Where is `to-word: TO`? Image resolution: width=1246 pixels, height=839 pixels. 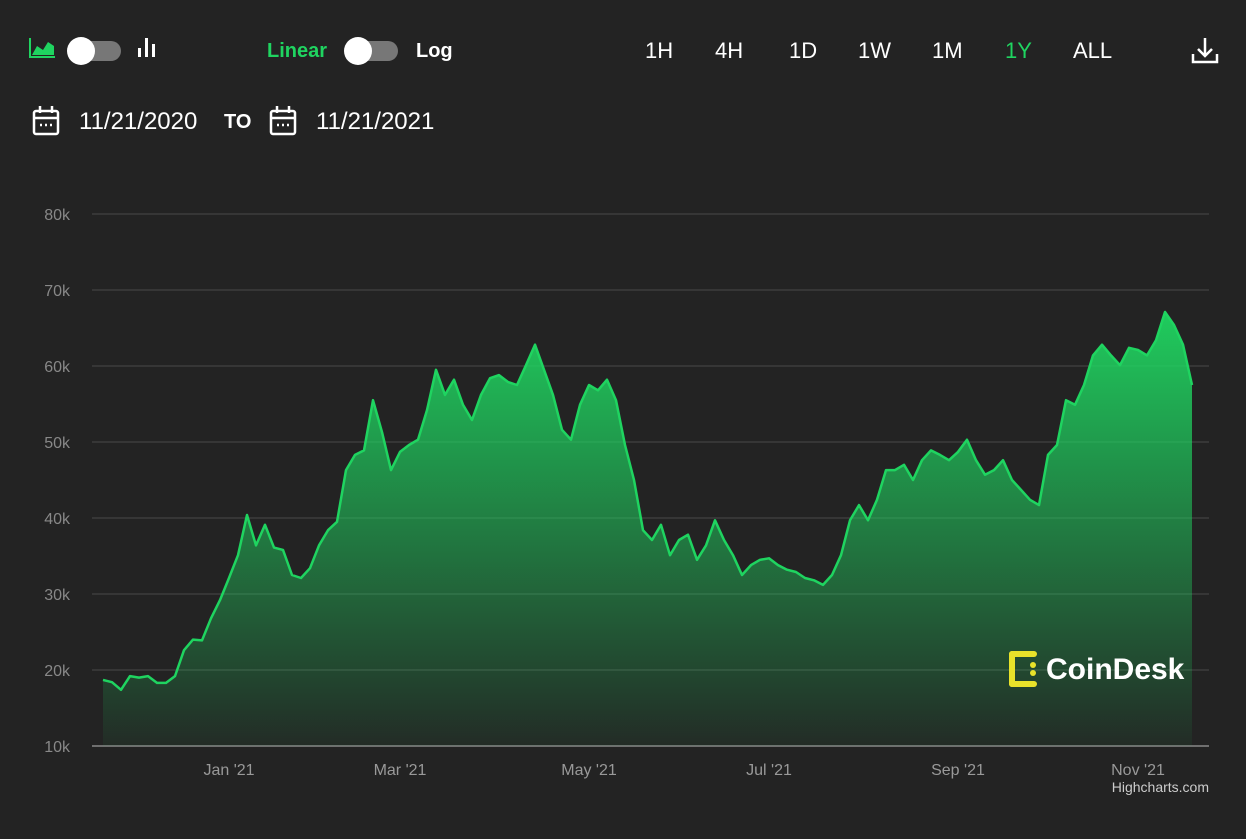 to-word: TO is located at coordinates (238, 122).